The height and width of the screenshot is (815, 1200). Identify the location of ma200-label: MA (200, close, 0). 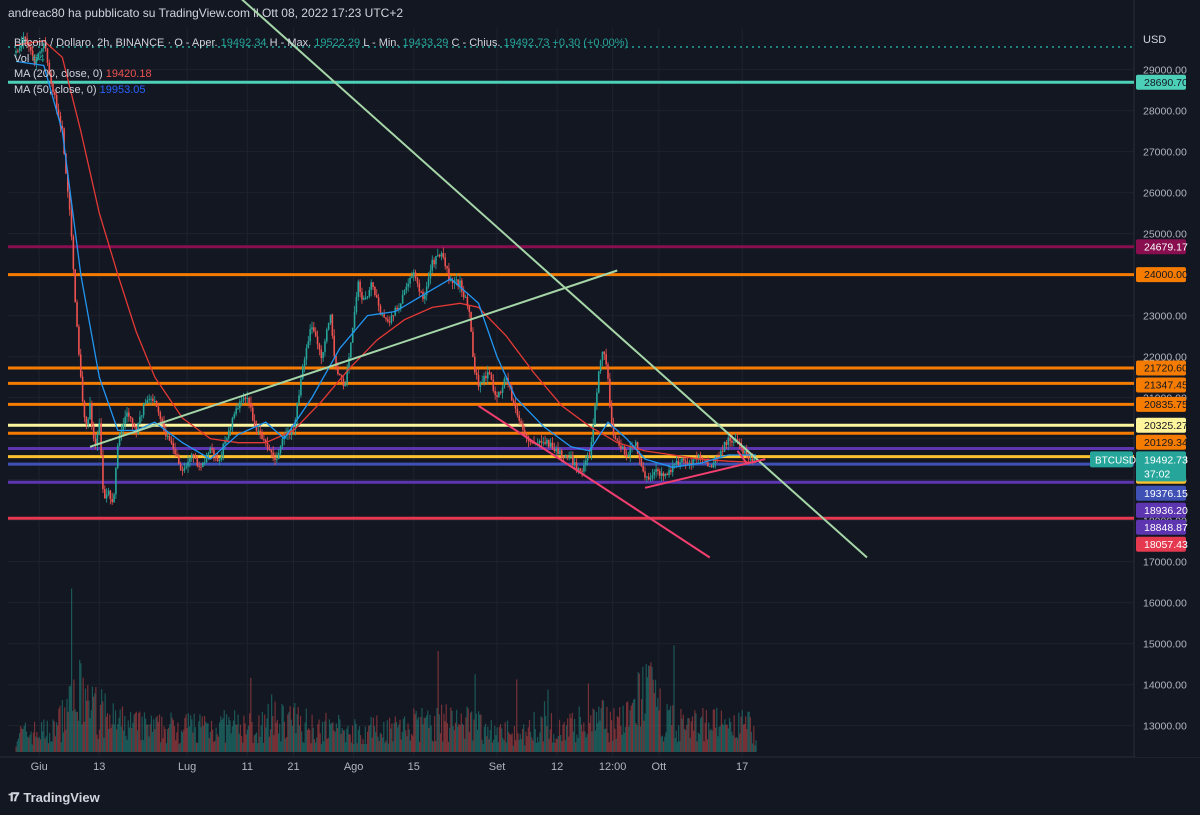
(58, 74).